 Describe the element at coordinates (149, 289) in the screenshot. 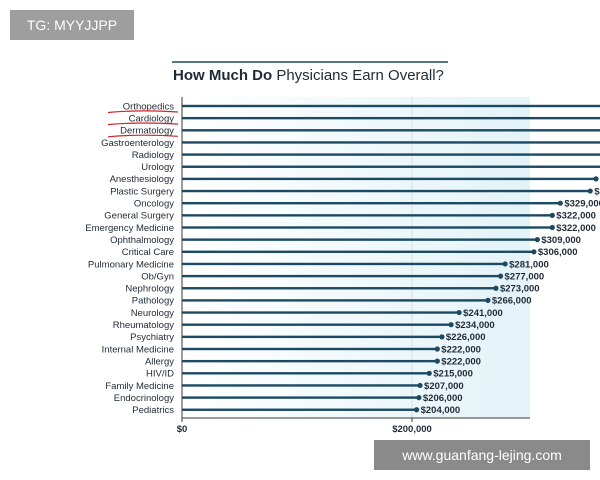

I see `category-label-15: Nephrology` at that location.